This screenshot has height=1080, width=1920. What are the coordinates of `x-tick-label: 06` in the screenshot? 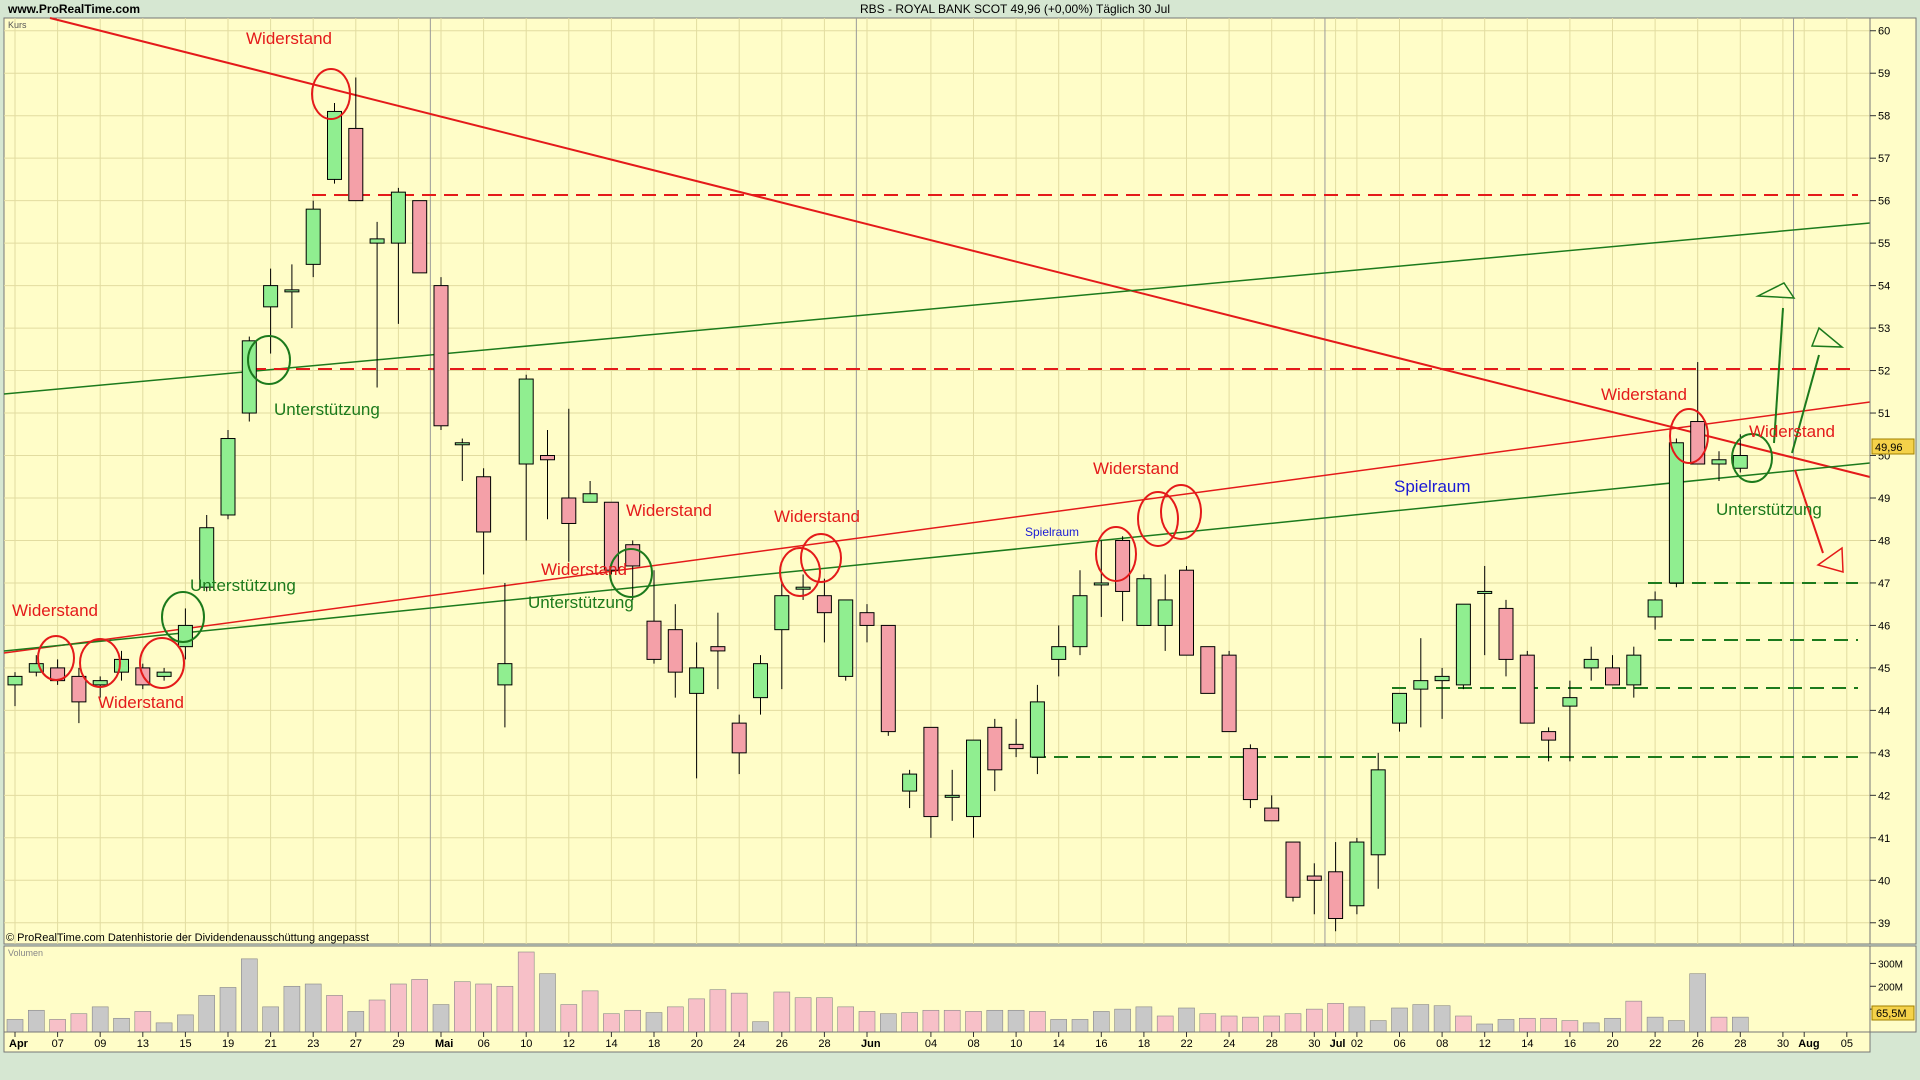 It's located at (1400, 1044).